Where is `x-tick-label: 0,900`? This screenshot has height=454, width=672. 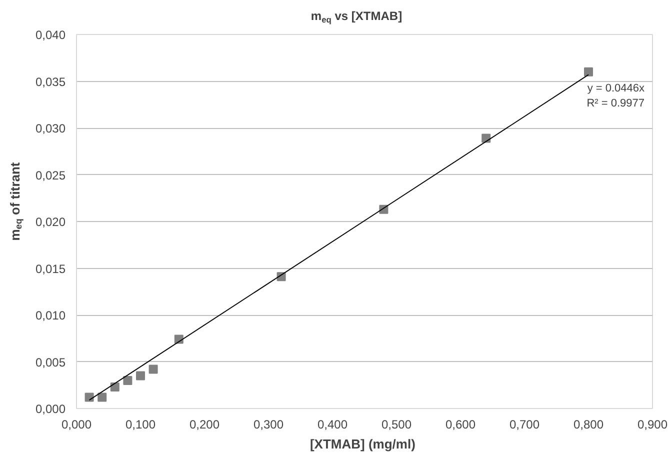 x-tick-label: 0,900 is located at coordinates (652, 425).